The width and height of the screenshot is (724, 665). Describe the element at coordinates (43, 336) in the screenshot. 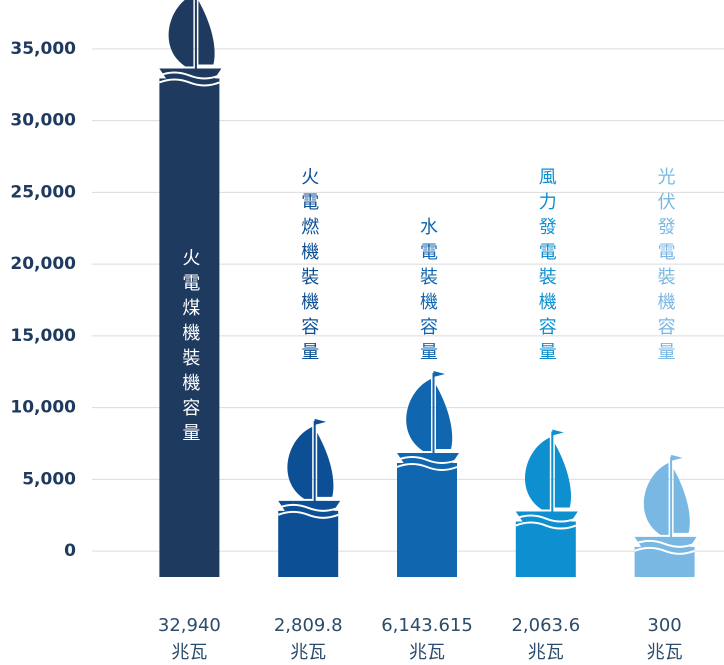

I see `y-tick-label: 15,000` at that location.